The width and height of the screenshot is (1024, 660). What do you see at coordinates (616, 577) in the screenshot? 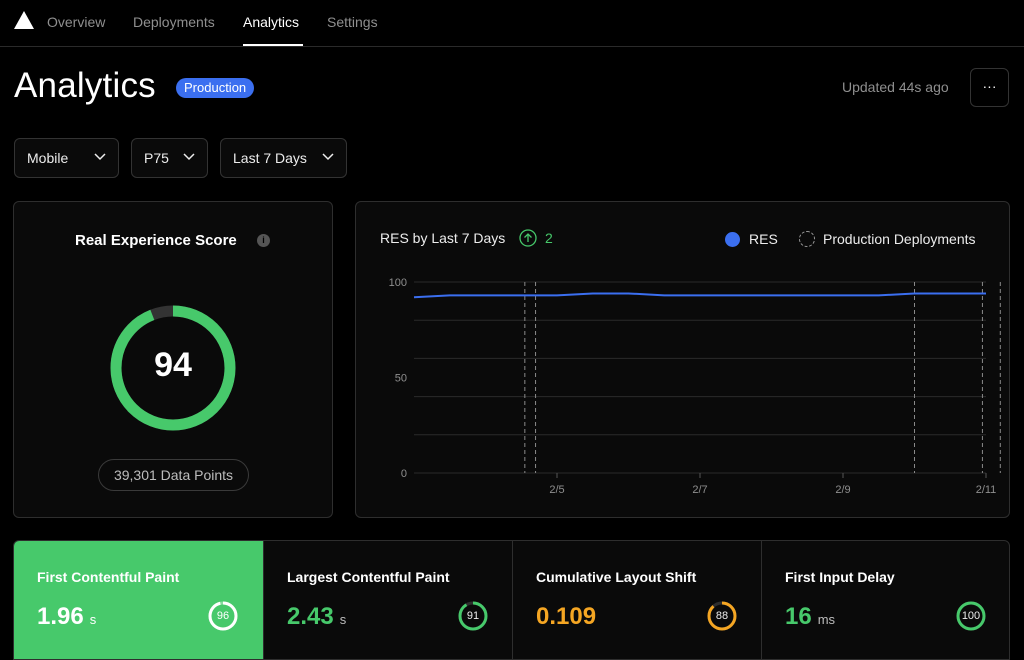
I see `metric-label: Cumulative Layout Shift` at bounding box center [616, 577].